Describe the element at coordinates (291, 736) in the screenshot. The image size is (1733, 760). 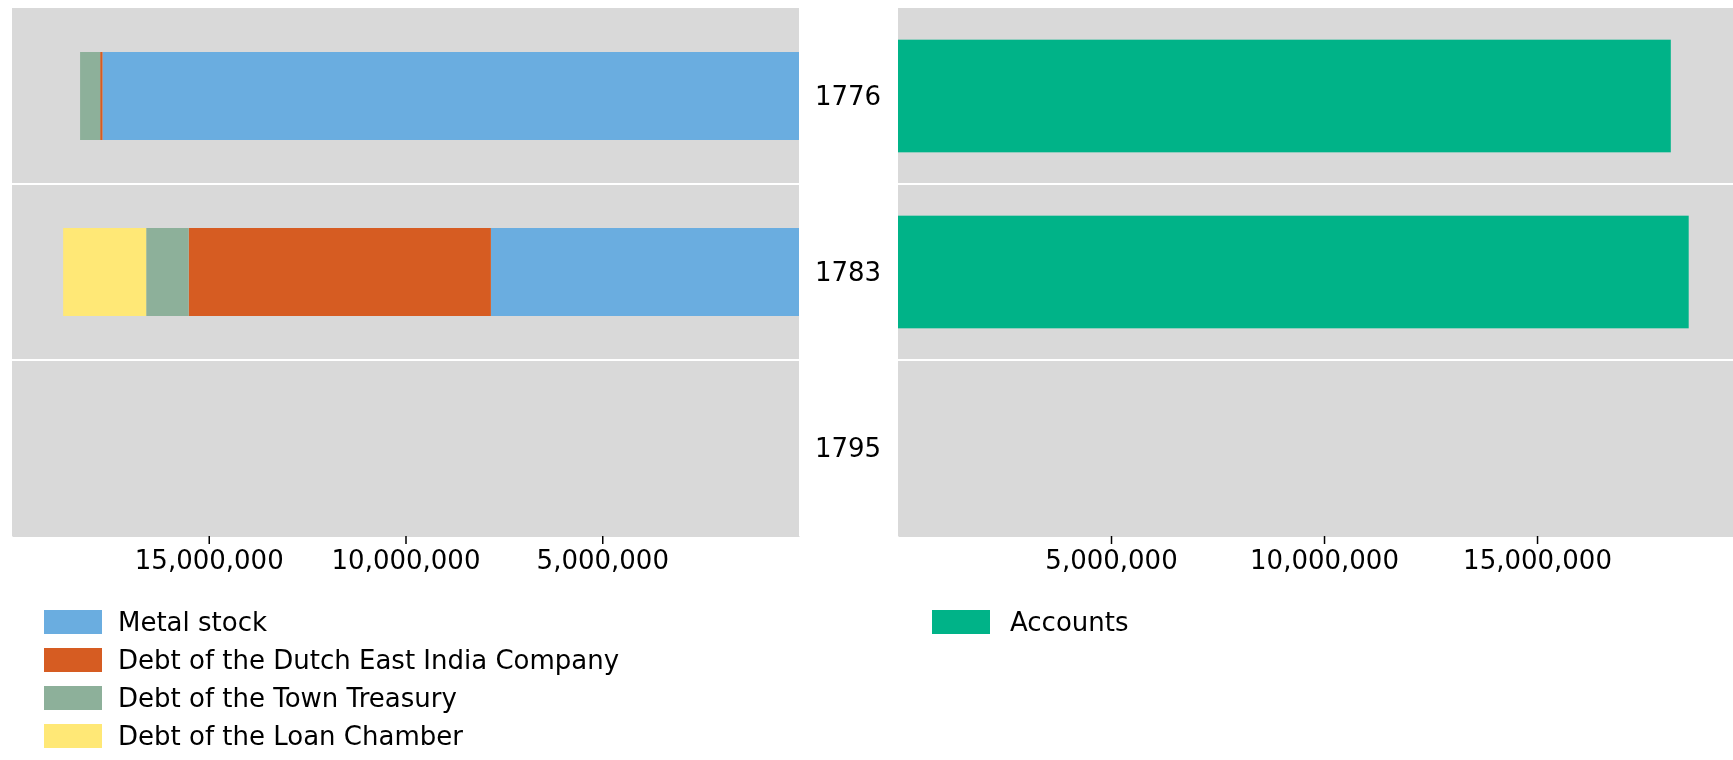
I see `legend-label: Debt of the Loan Chamber` at that location.